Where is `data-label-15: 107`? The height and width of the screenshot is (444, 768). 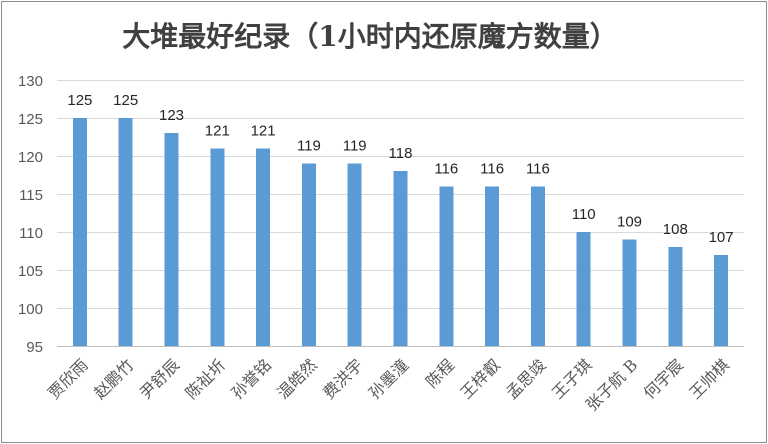 data-label-15: 107 is located at coordinates (721, 237).